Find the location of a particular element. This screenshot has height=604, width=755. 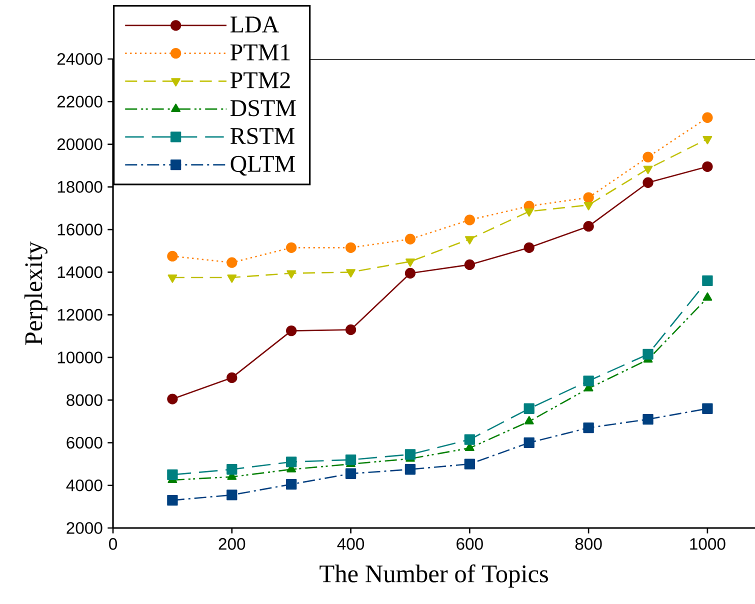

legend-label: PTM2 is located at coordinates (260, 80).